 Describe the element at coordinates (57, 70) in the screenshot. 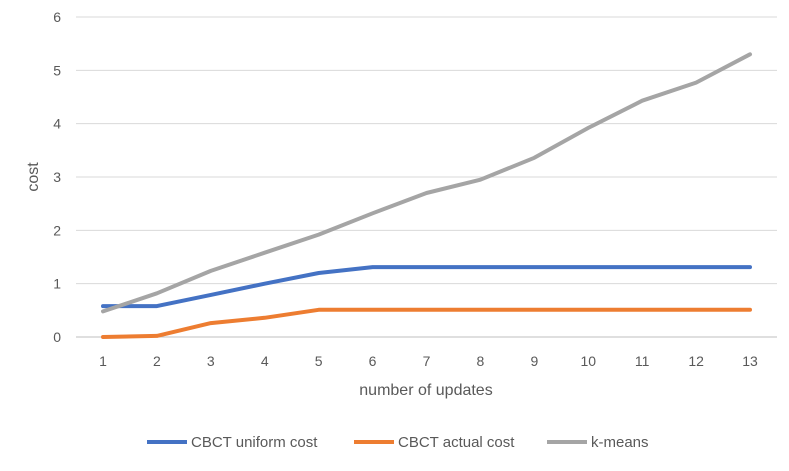

I see `y-tick-label: 5` at that location.